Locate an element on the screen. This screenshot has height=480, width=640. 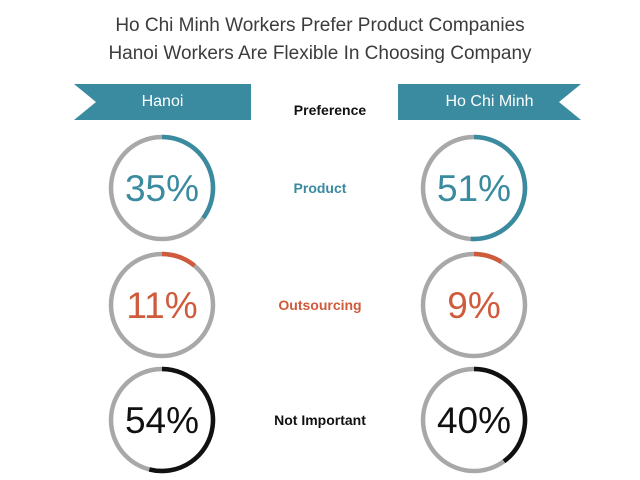
preference-label: Preference is located at coordinates (330, 110).